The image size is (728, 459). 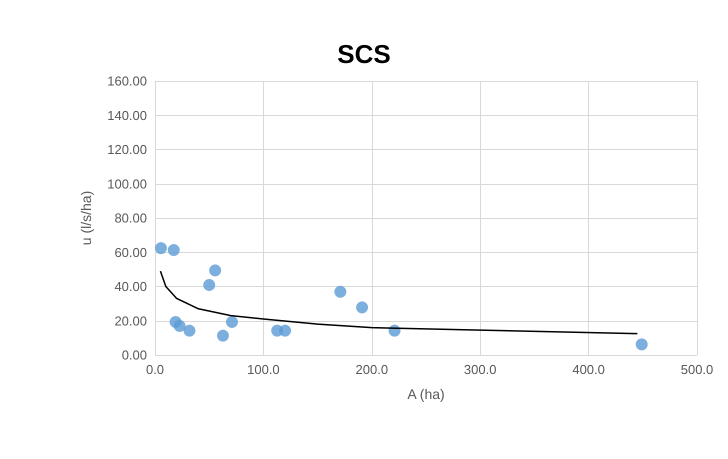 What do you see at coordinates (480, 369) in the screenshot?
I see `x-tick-label: 300.0` at bounding box center [480, 369].